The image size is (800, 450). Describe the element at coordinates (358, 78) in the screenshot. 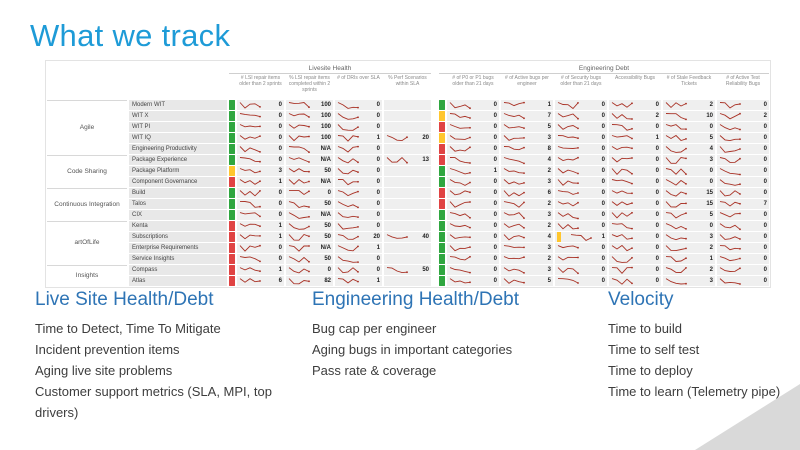

I see `column-header: # of DRIs over SLA` at that location.